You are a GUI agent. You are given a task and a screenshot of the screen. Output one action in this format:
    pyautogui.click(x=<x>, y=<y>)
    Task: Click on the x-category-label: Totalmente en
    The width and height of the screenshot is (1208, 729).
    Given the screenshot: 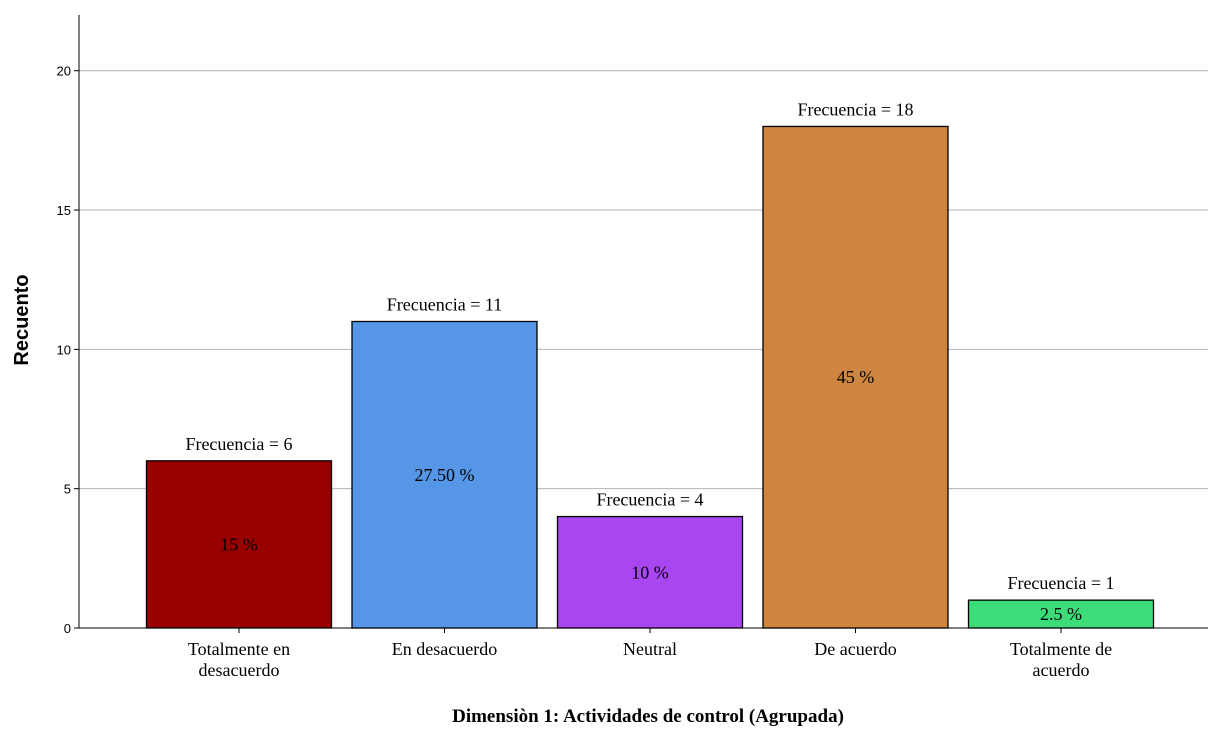 What is the action you would take?
    pyautogui.click(x=239, y=649)
    